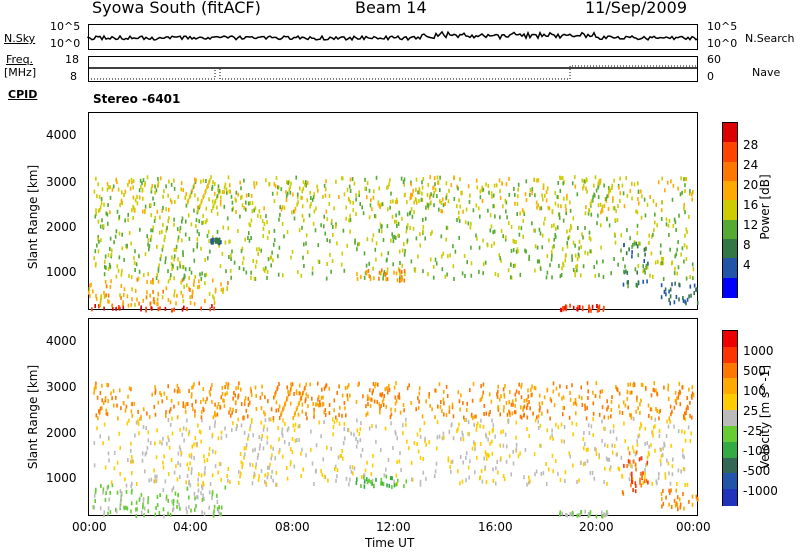 The width and height of the screenshot is (800, 554). What do you see at coordinates (596, 527) in the screenshot?
I see `x-tick: 20:00` at bounding box center [596, 527].